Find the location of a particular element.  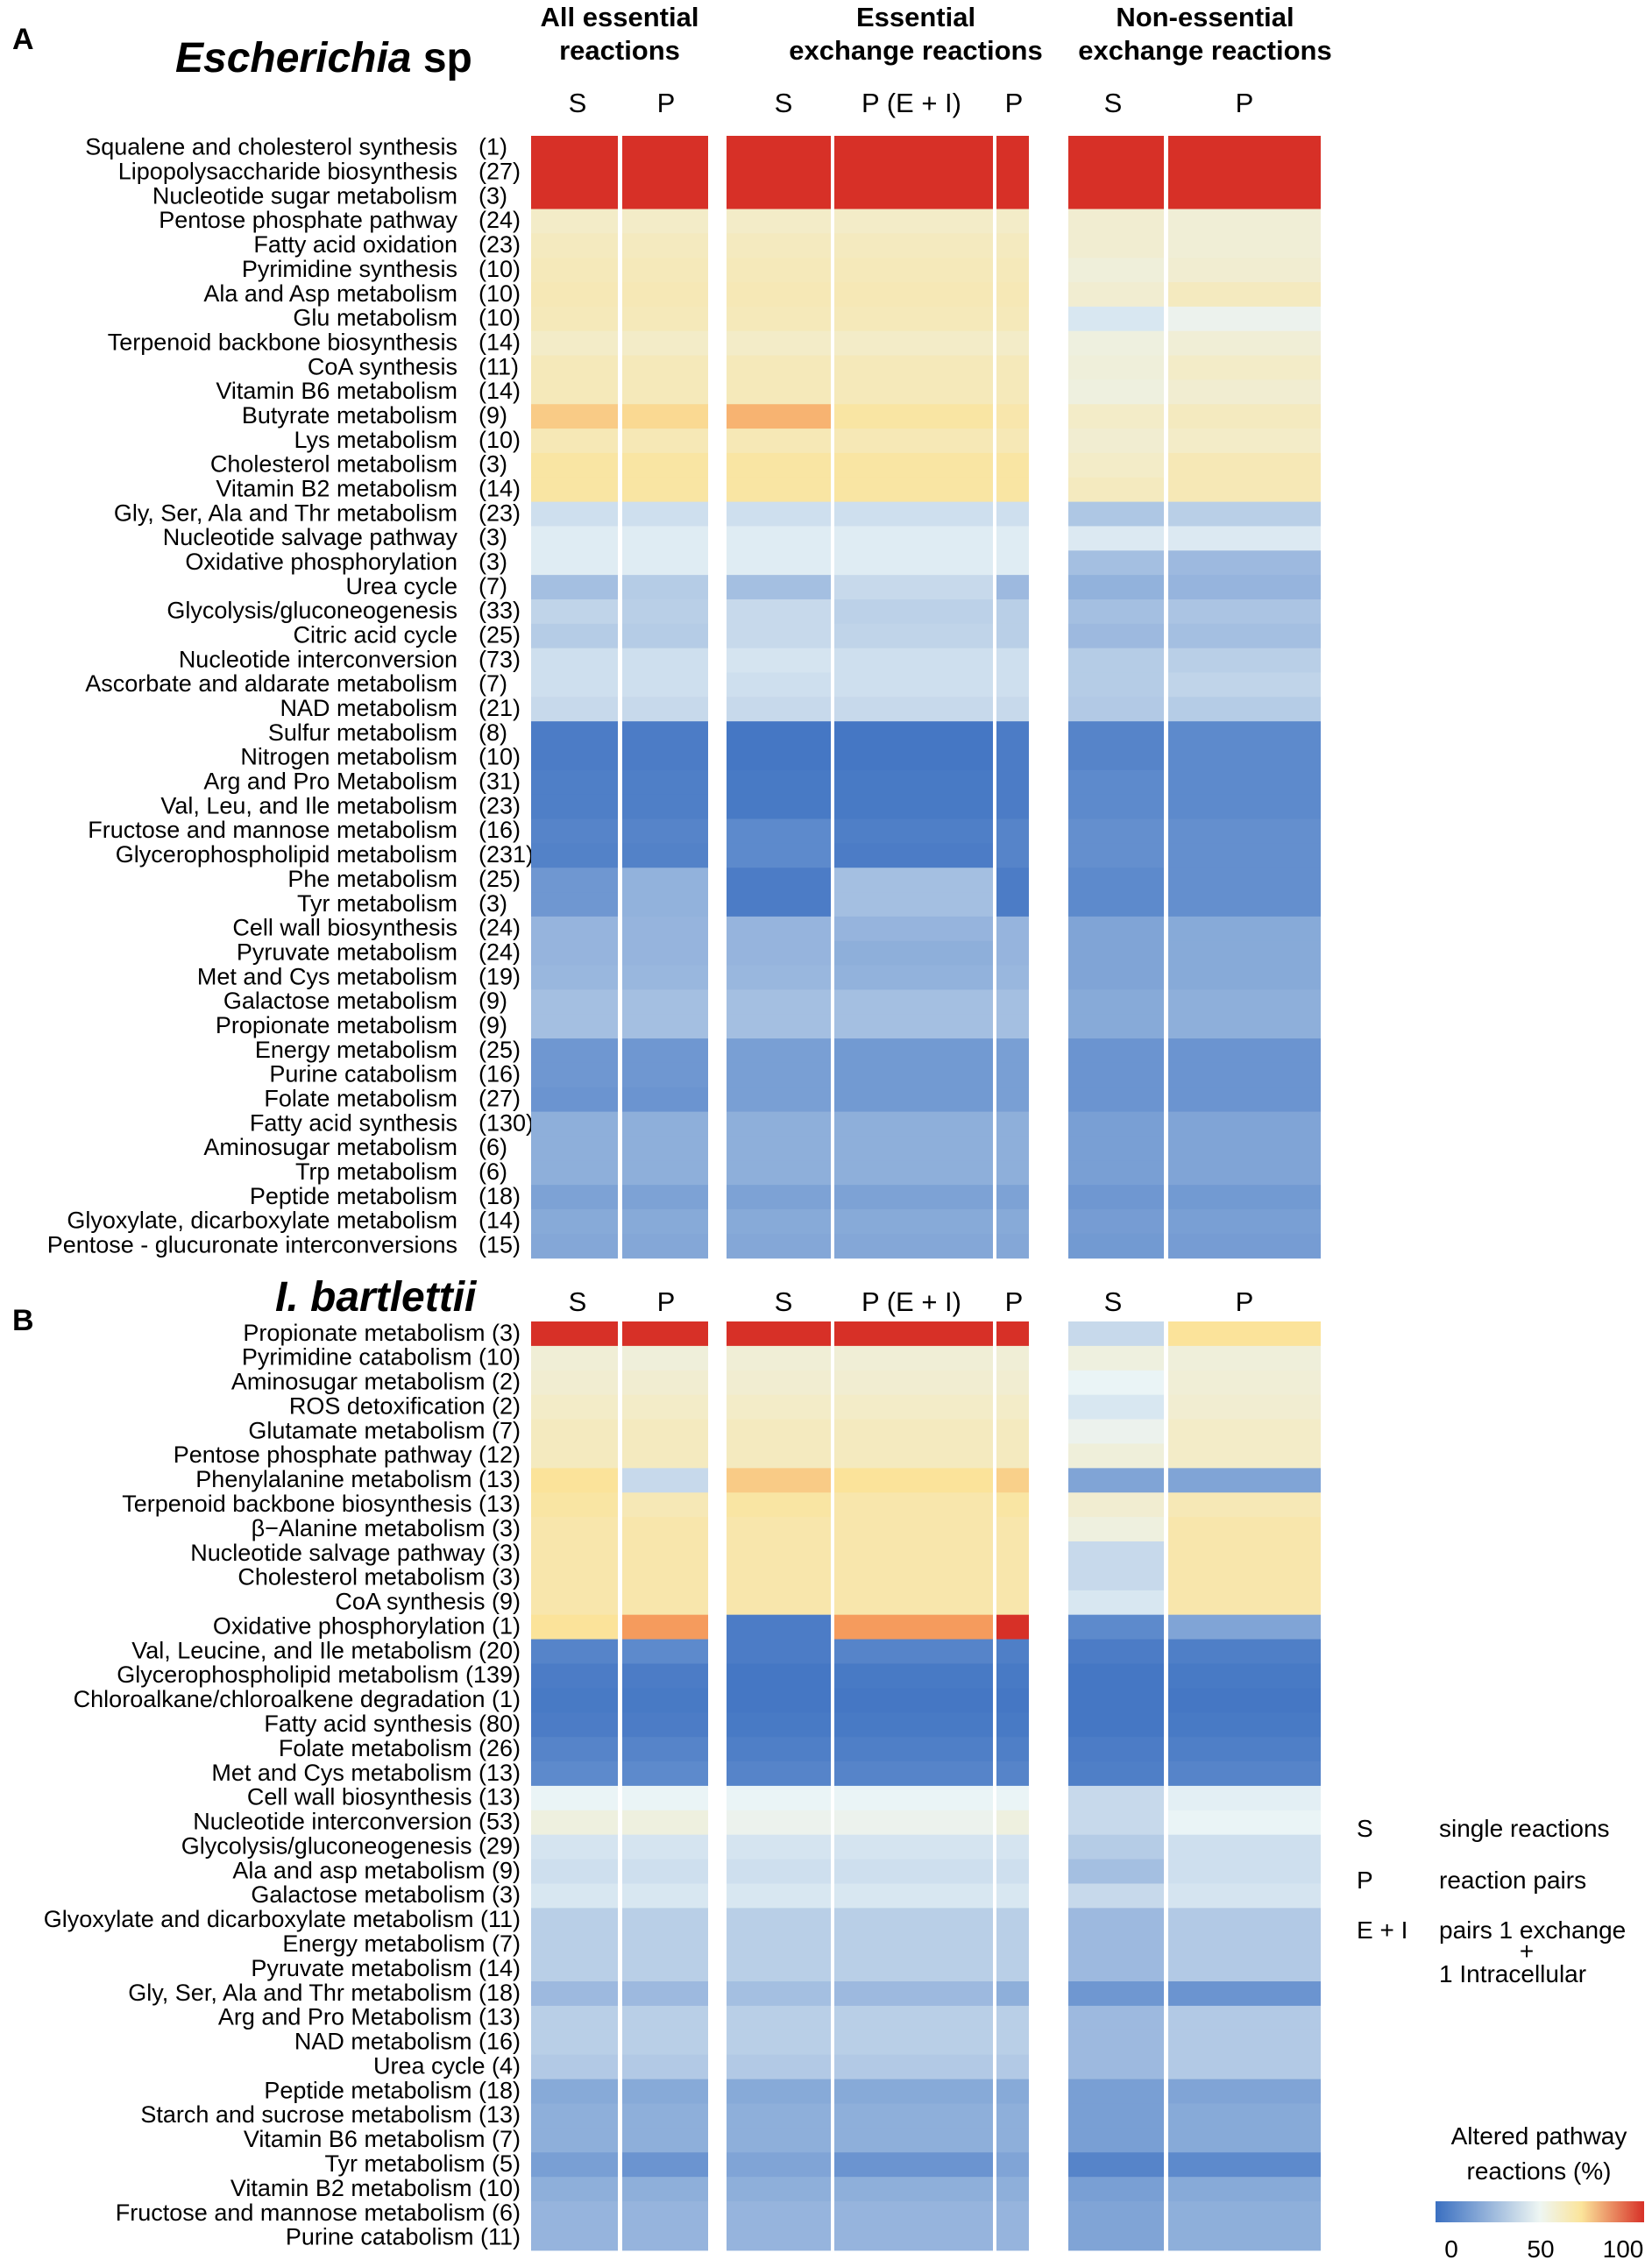

cell-a-squalene-and-cholesterol-synthesis-col1 is located at coordinates (665, 148).